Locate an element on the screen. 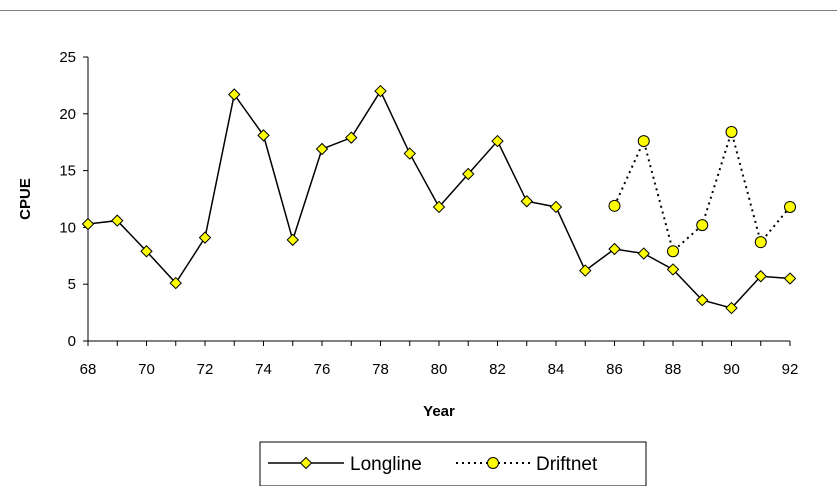 Image resolution: width=837 pixels, height=486 pixels. x-axis-title: Year is located at coordinates (439, 411).